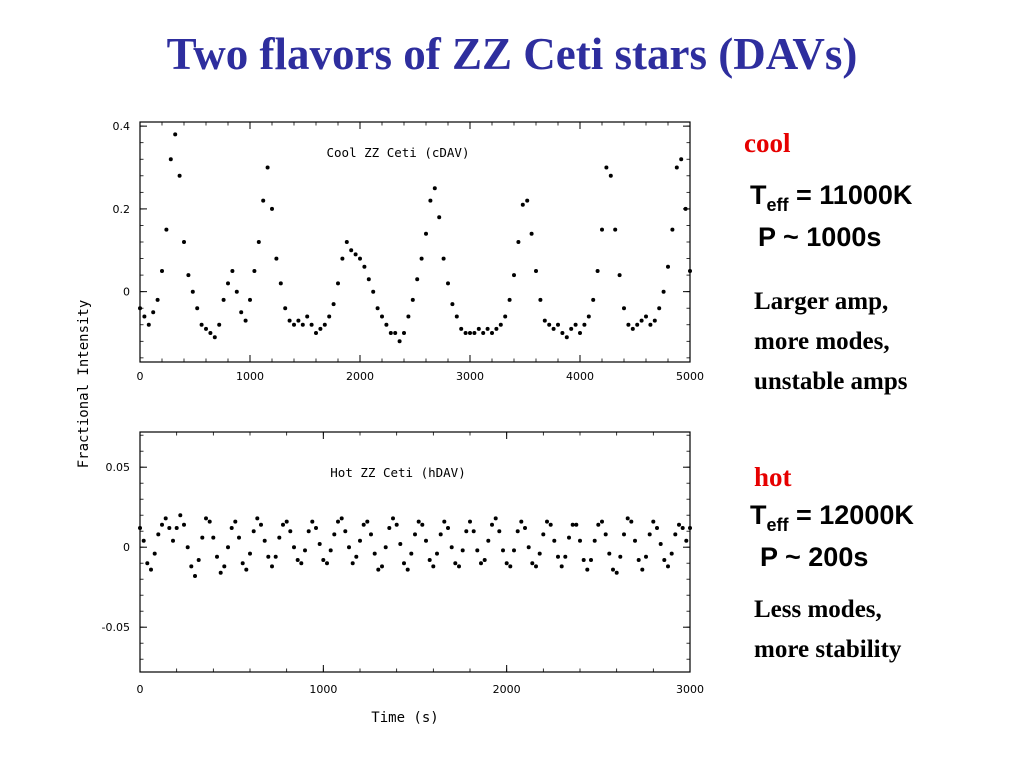  What do you see at coordinates (814, 557) in the screenshot?
I see `hot-period: P ~ 200s` at bounding box center [814, 557].